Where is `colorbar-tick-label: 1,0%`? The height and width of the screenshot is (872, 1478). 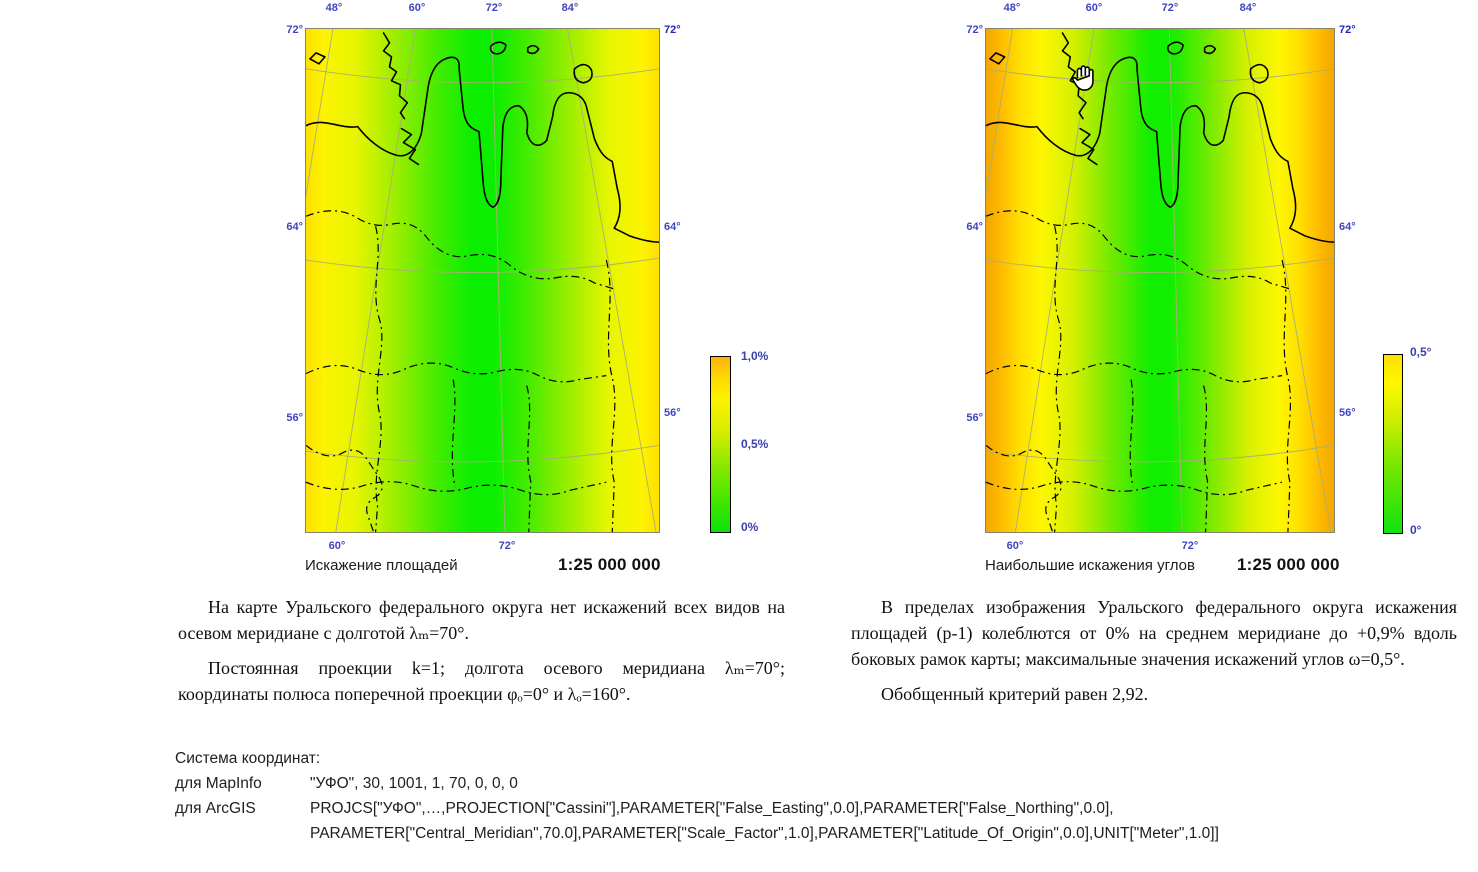 colorbar-tick-label: 1,0% is located at coordinates (755, 356).